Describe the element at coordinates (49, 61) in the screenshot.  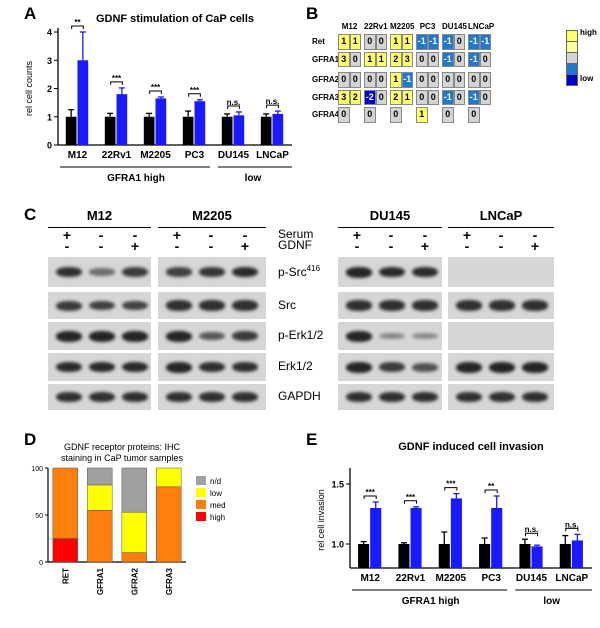
I see `y-tick-label: 3` at that location.